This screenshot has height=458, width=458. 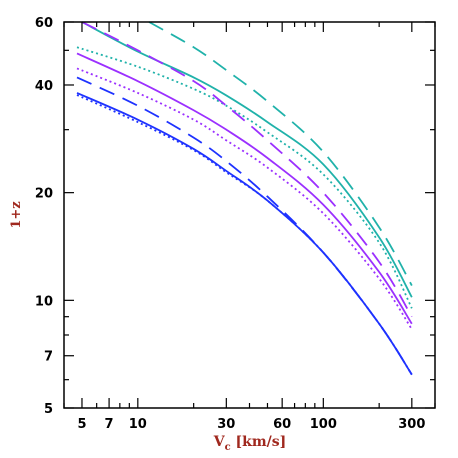 What do you see at coordinates (226, 424) in the screenshot?
I see `x-tick-label: 30` at bounding box center [226, 424].